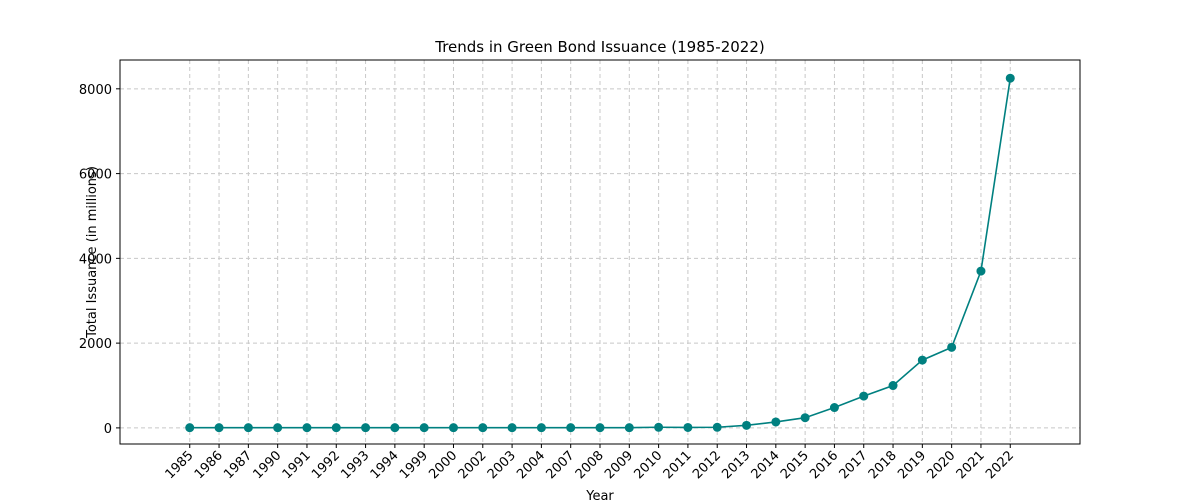 The image size is (1200, 500). I want to click on x-tick-label: 2004, so click(531, 465).